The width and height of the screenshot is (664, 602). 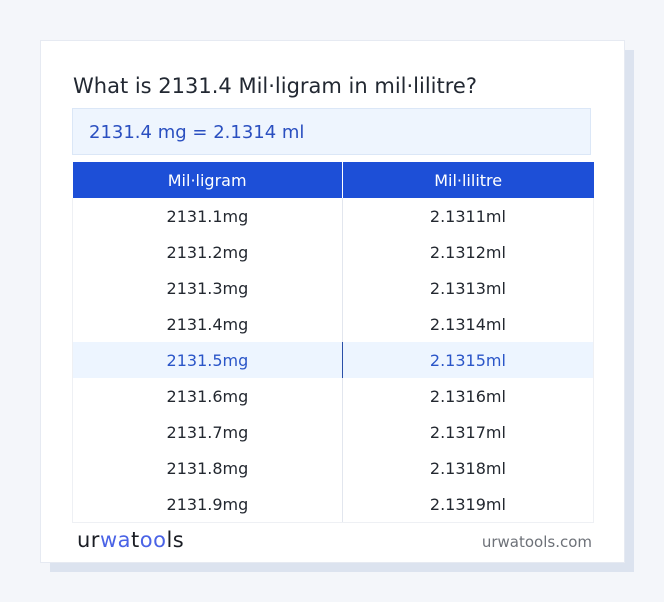 What do you see at coordinates (207, 216) in the screenshot?
I see `milligram-cell: 2131.1mg` at bounding box center [207, 216].